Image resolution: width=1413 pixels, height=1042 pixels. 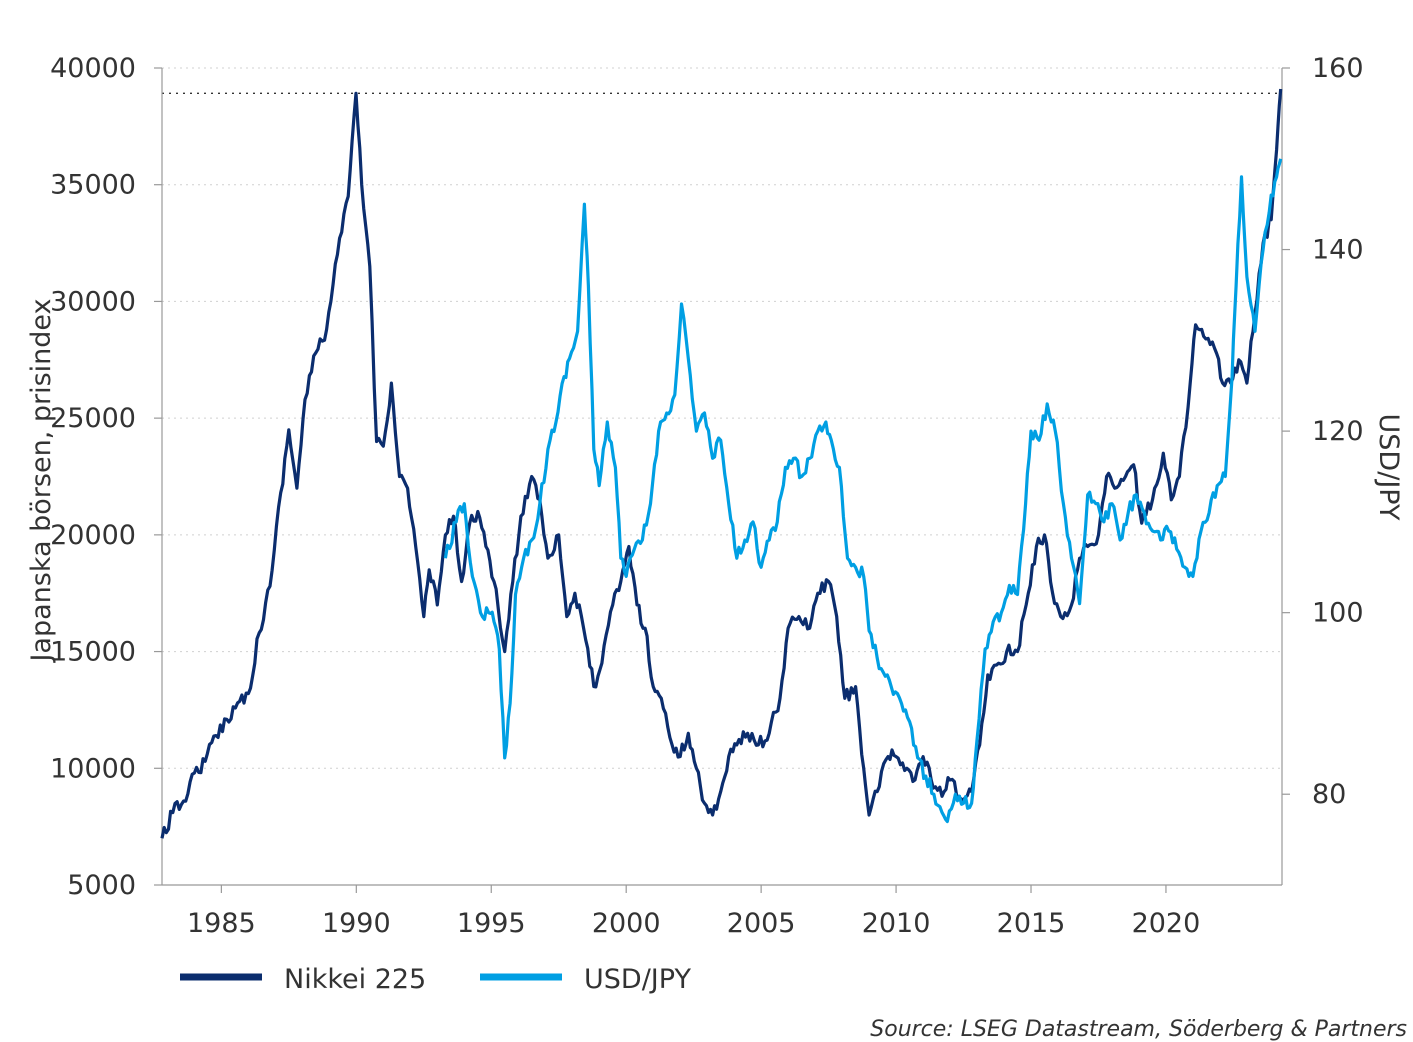 What do you see at coordinates (101, 885) in the screenshot?
I see `left-tick-label: 5000` at bounding box center [101, 885].